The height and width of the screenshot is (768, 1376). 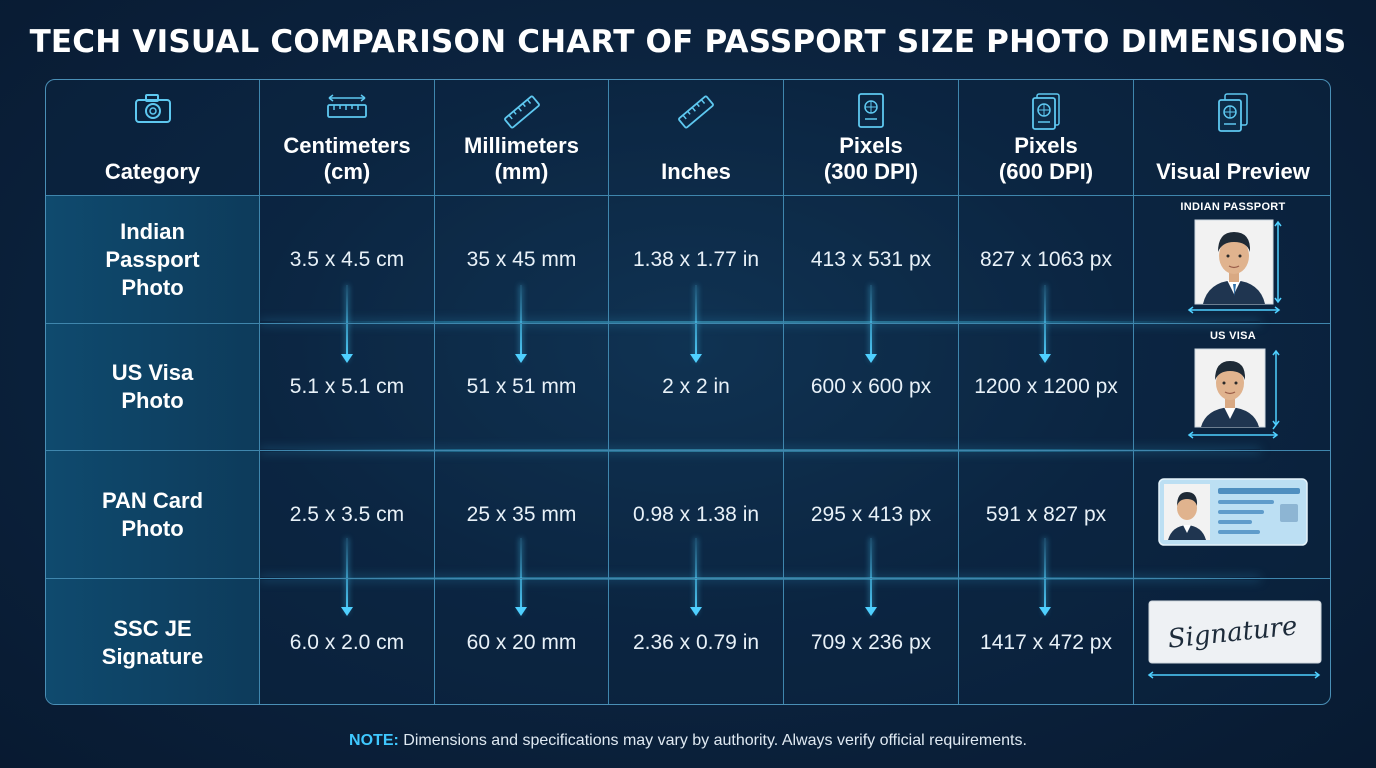 I want to click on id-card-icon, so click(x=1233, y=514).